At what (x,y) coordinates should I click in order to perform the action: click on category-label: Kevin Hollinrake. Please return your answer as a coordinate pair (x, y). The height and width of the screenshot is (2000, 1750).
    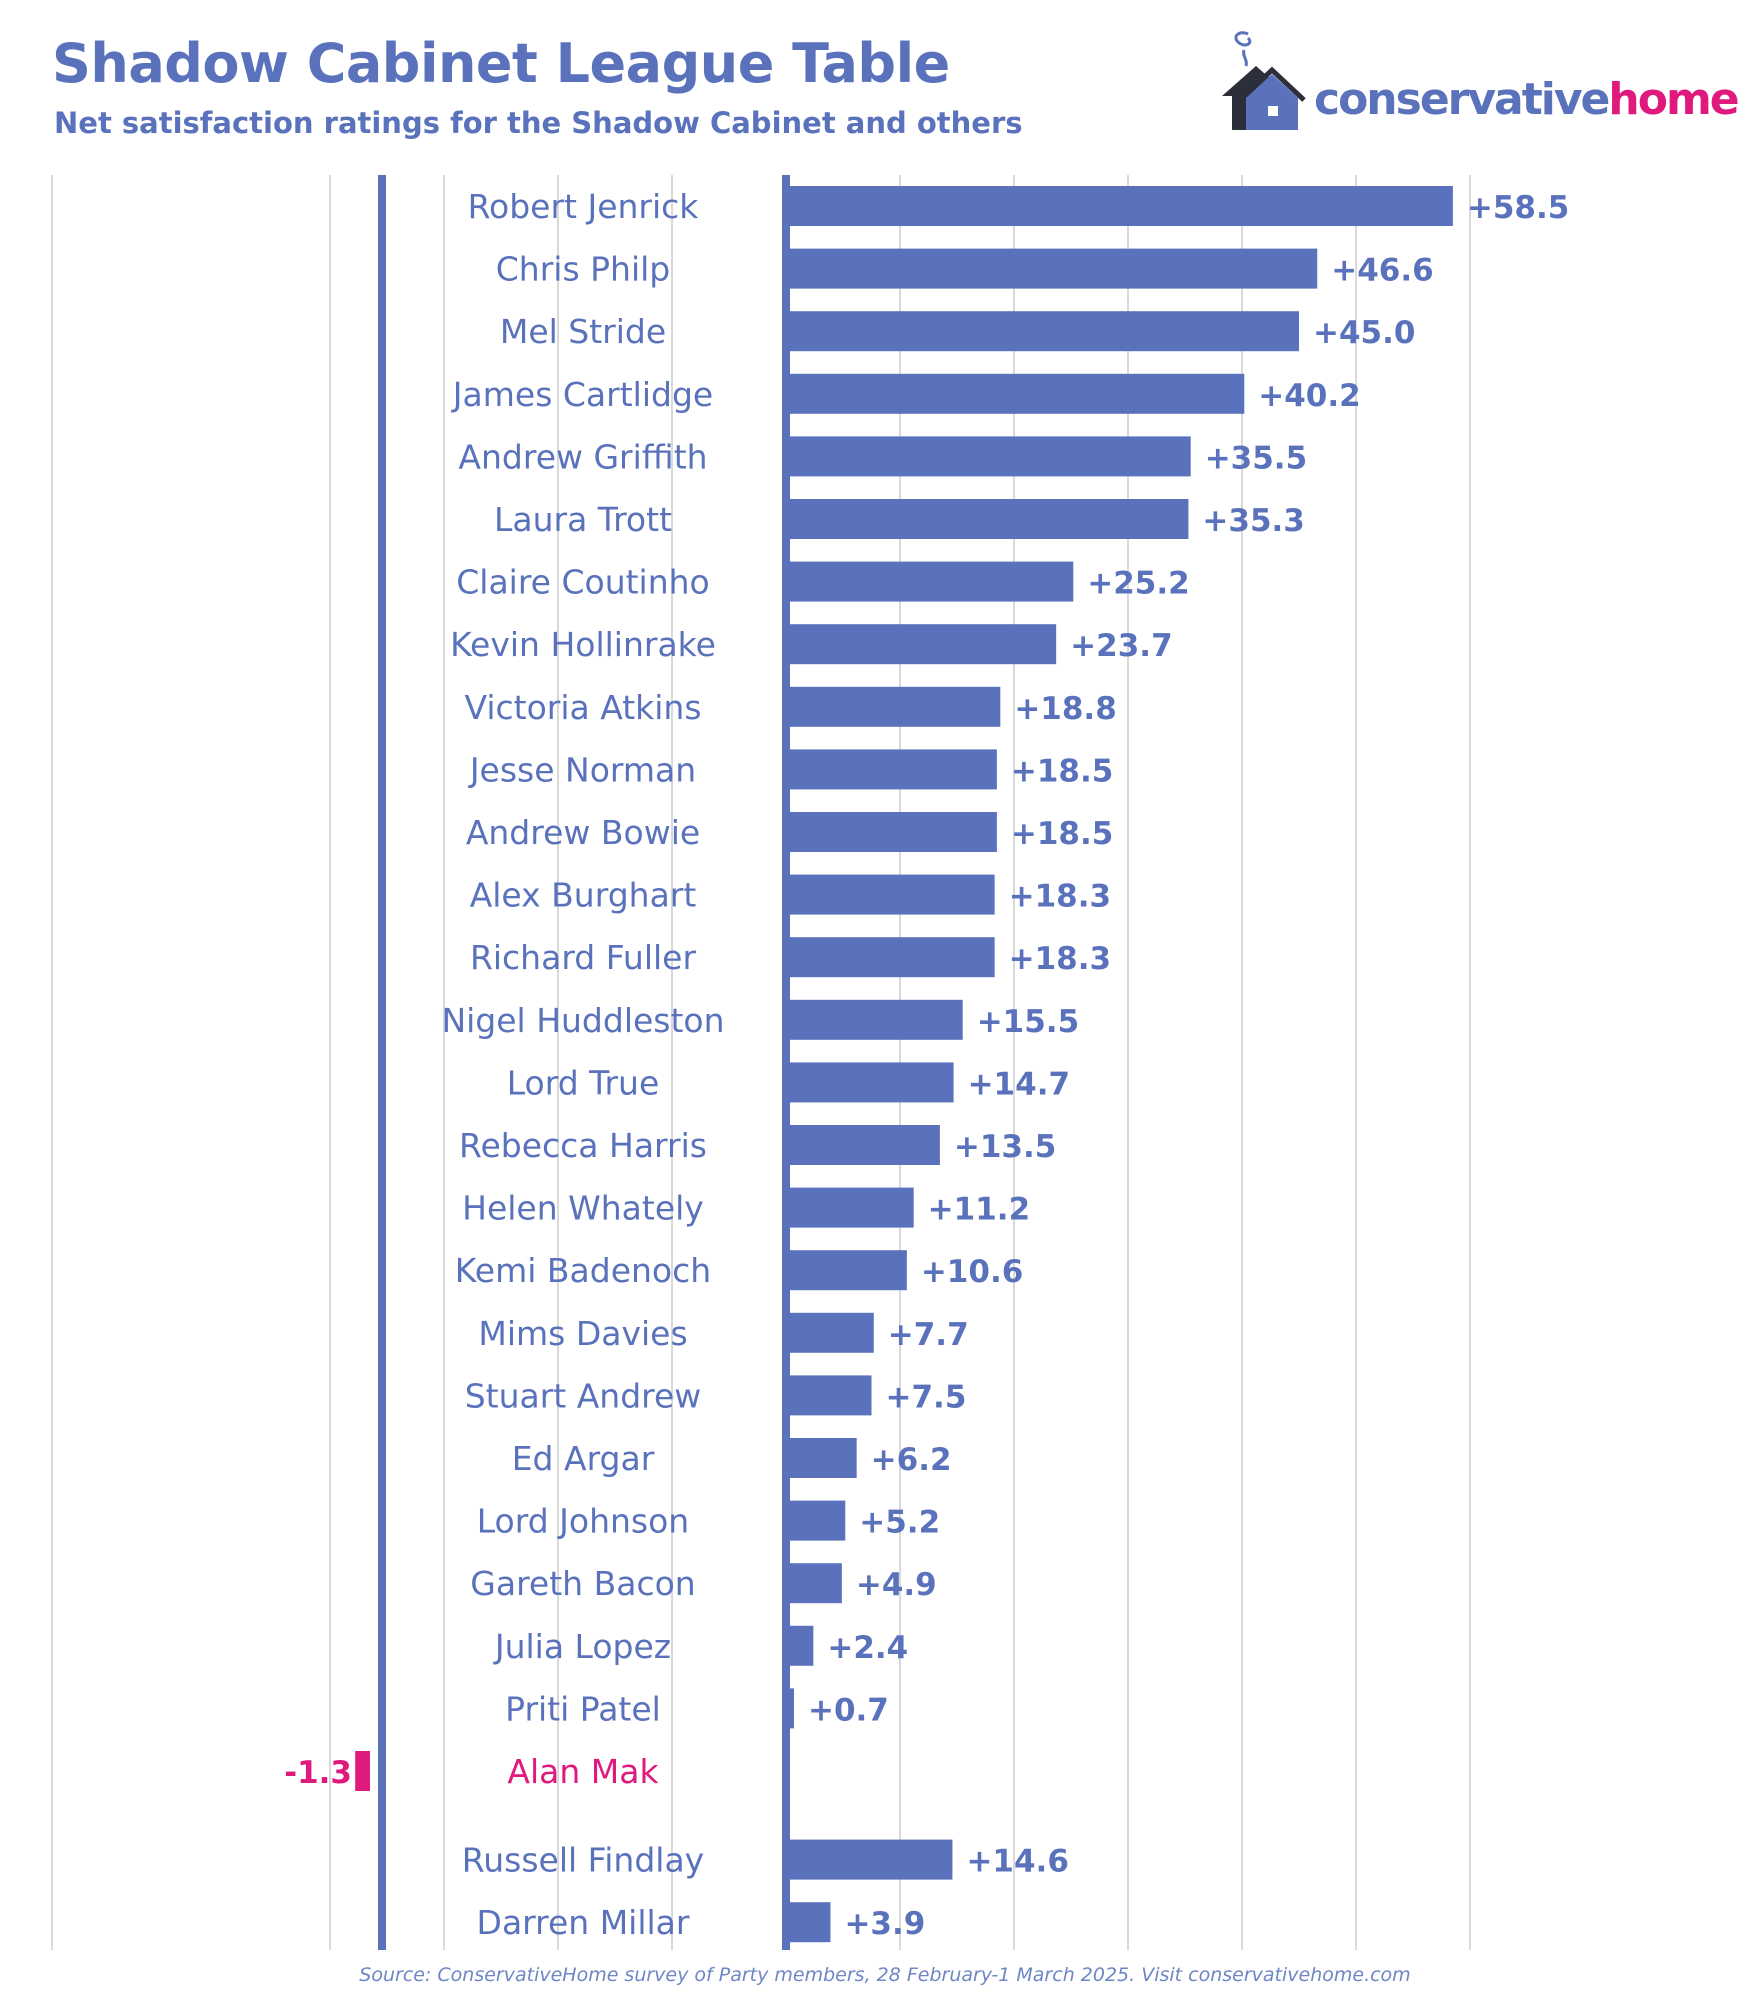
    Looking at the image, I should click on (583, 644).